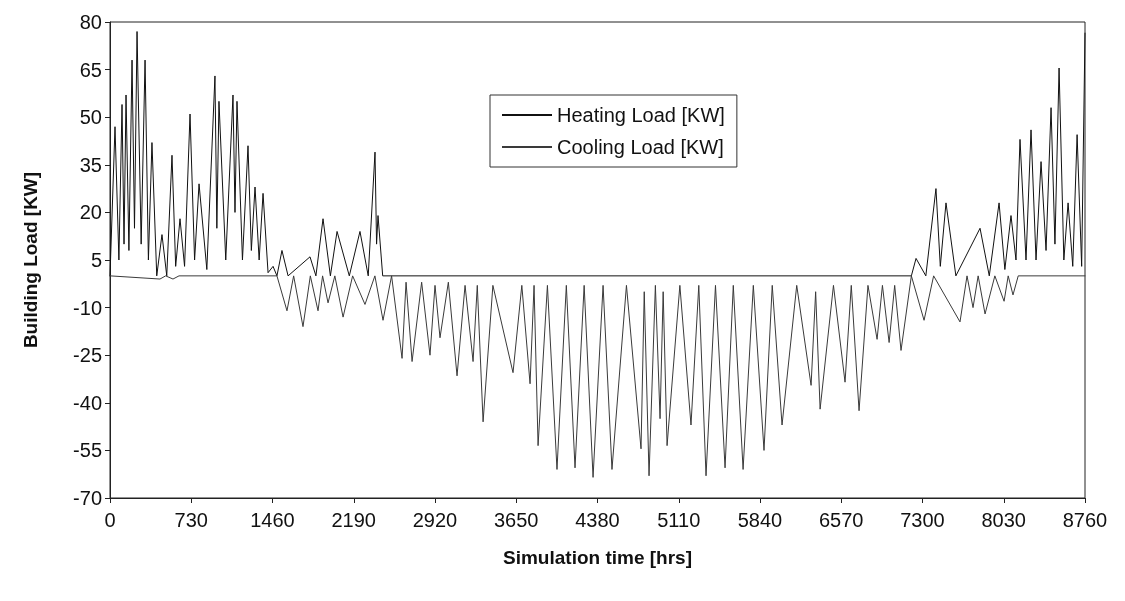 This screenshot has height=601, width=1125. What do you see at coordinates (90, 164) in the screenshot?
I see `y-tick-label: 35` at bounding box center [90, 164].